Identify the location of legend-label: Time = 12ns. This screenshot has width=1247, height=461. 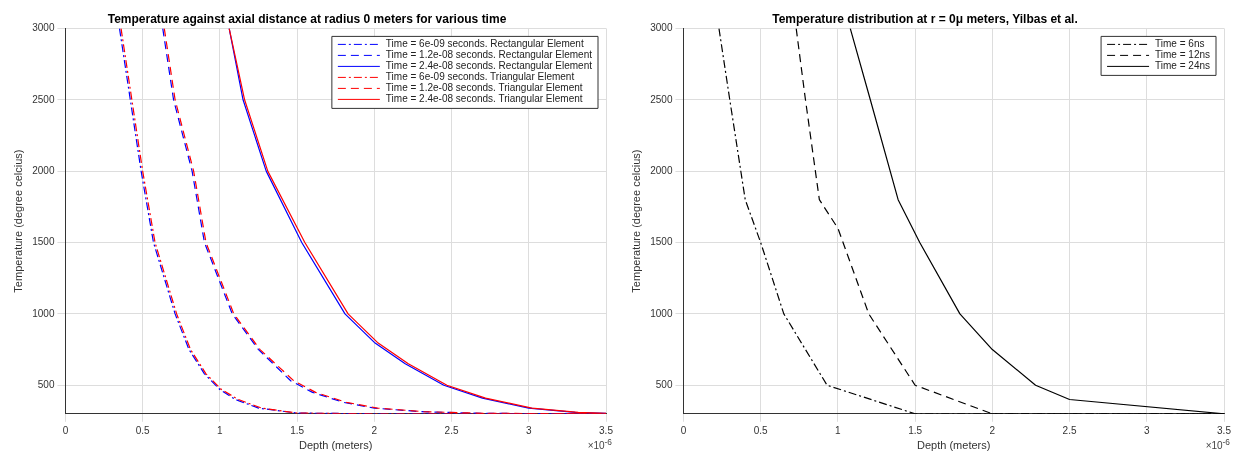
(1183, 55).